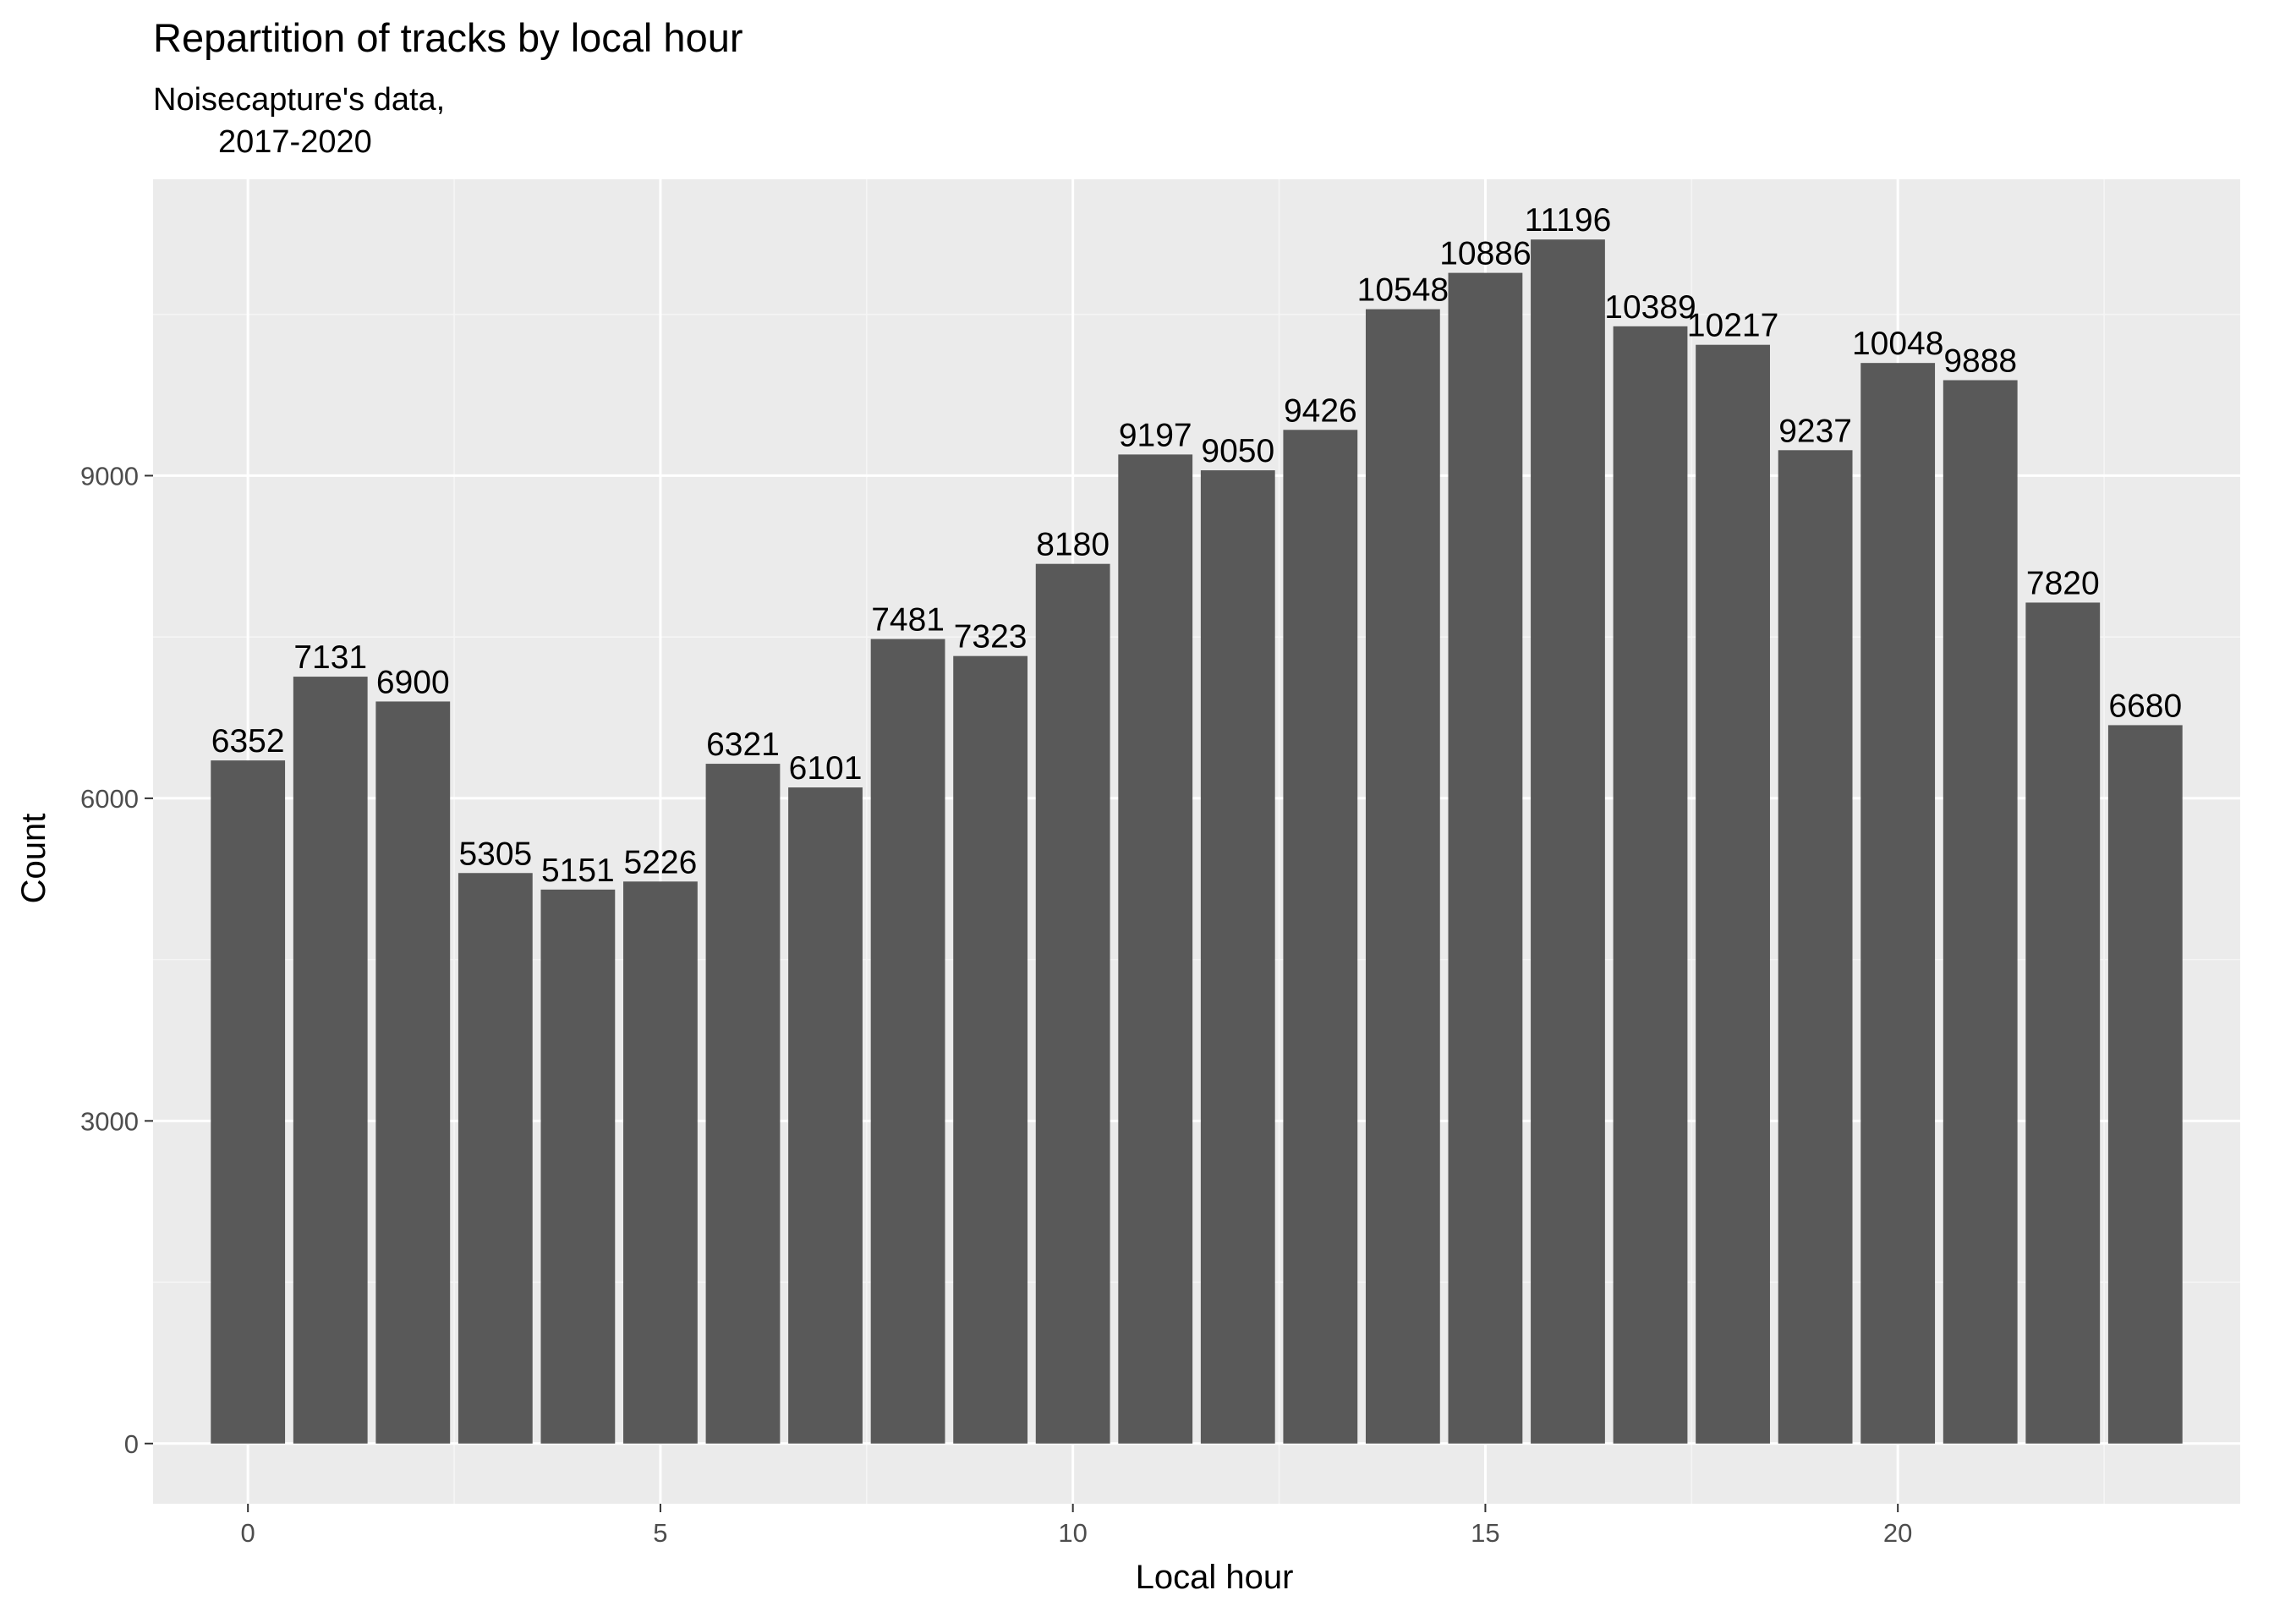  I want to click on y-tick-label: 0, so click(131, 1444).